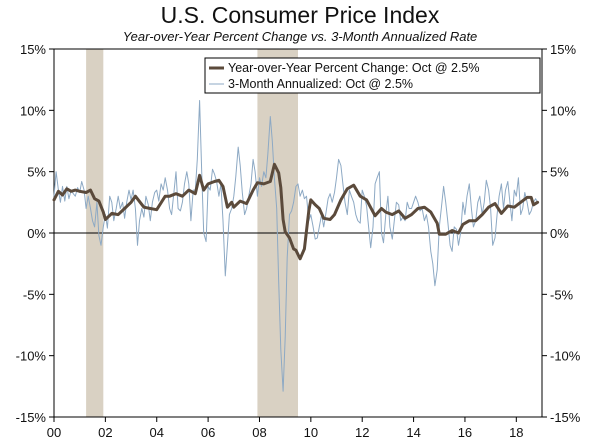  I want to click on y-tick-label-left: -10%, so click(31, 356).